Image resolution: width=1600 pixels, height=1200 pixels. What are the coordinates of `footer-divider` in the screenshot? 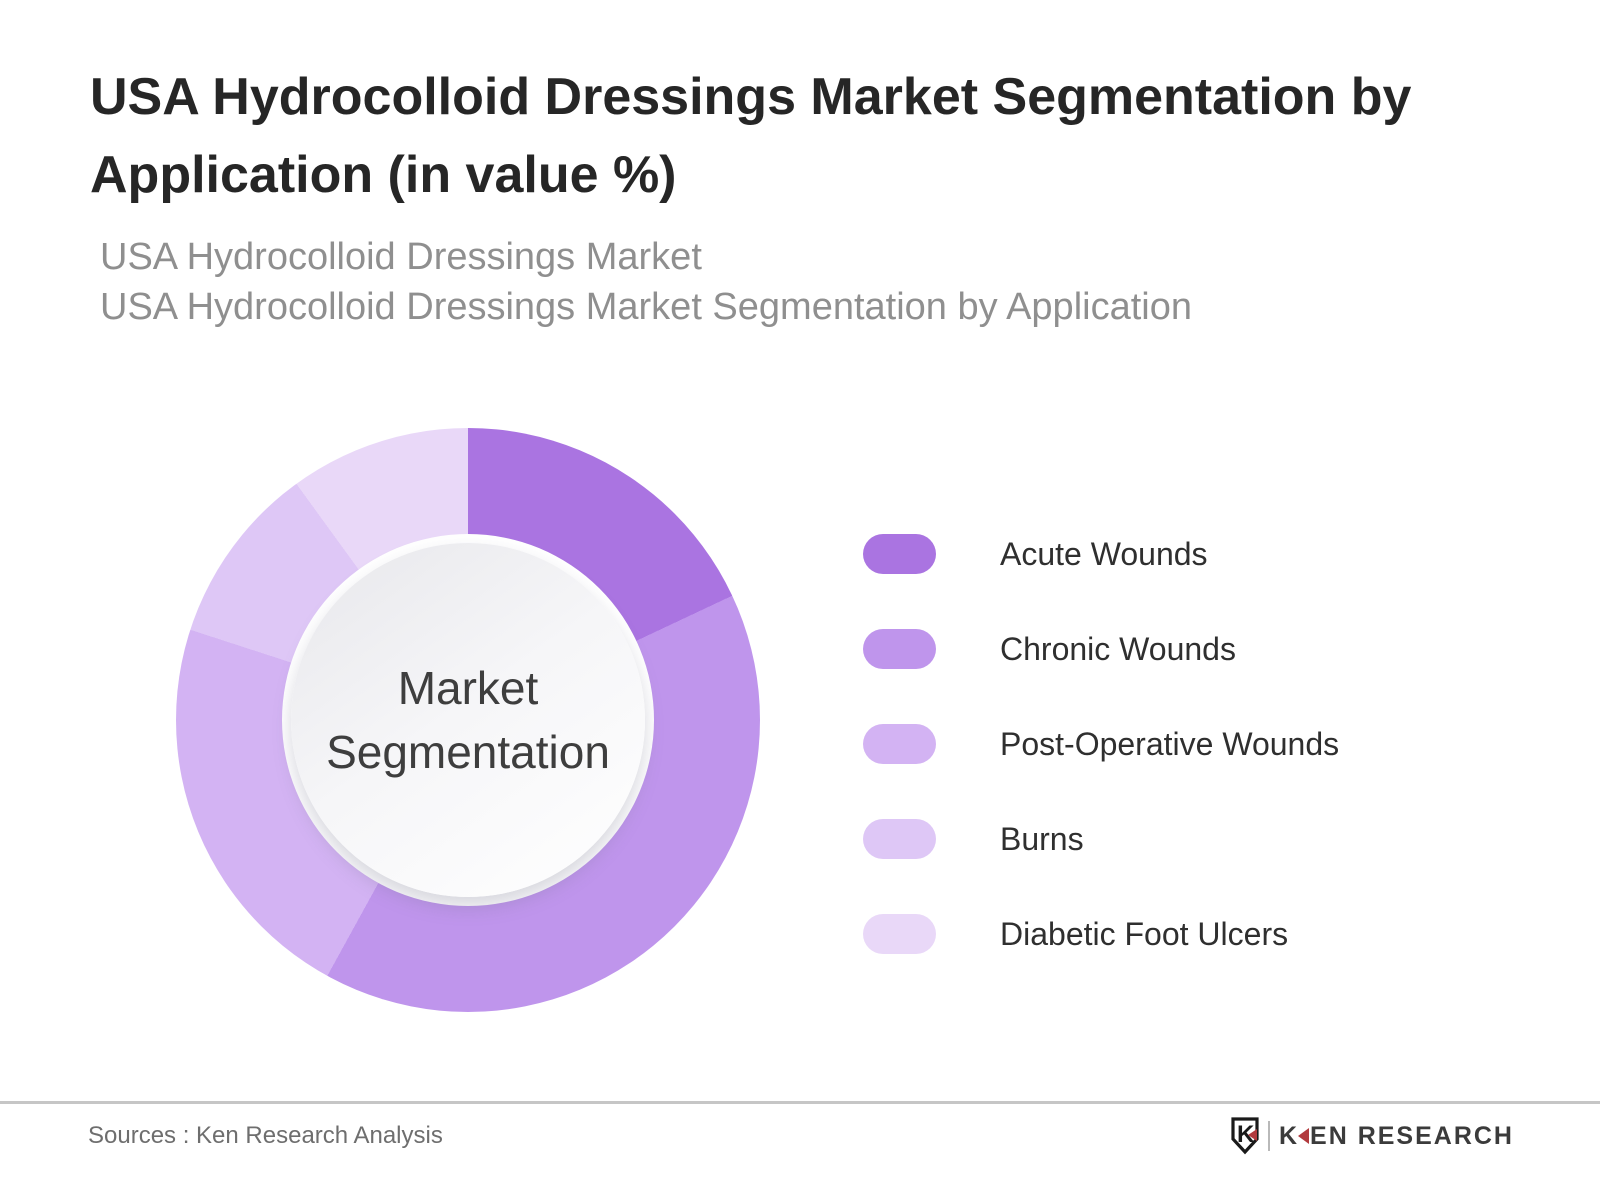 It's located at (800, 1102).